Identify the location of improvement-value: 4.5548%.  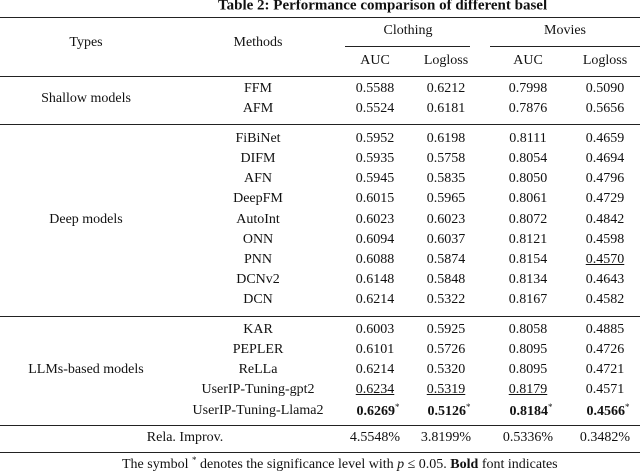
(375, 437).